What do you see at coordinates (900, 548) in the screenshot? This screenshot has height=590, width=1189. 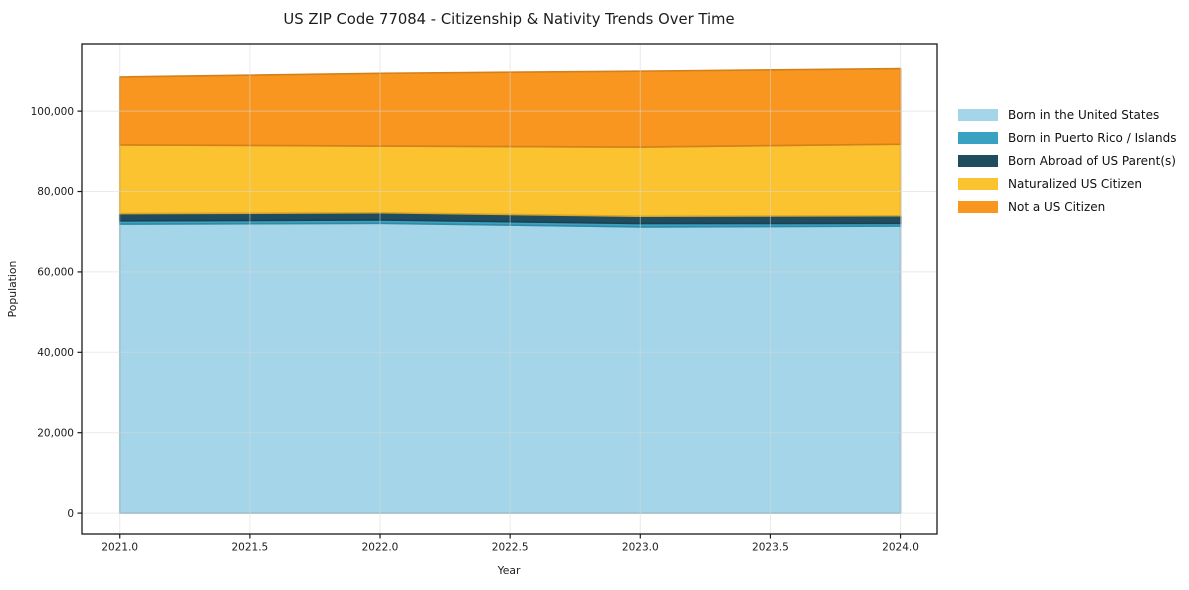 I see `x-tick-label: 2024.0` at bounding box center [900, 548].